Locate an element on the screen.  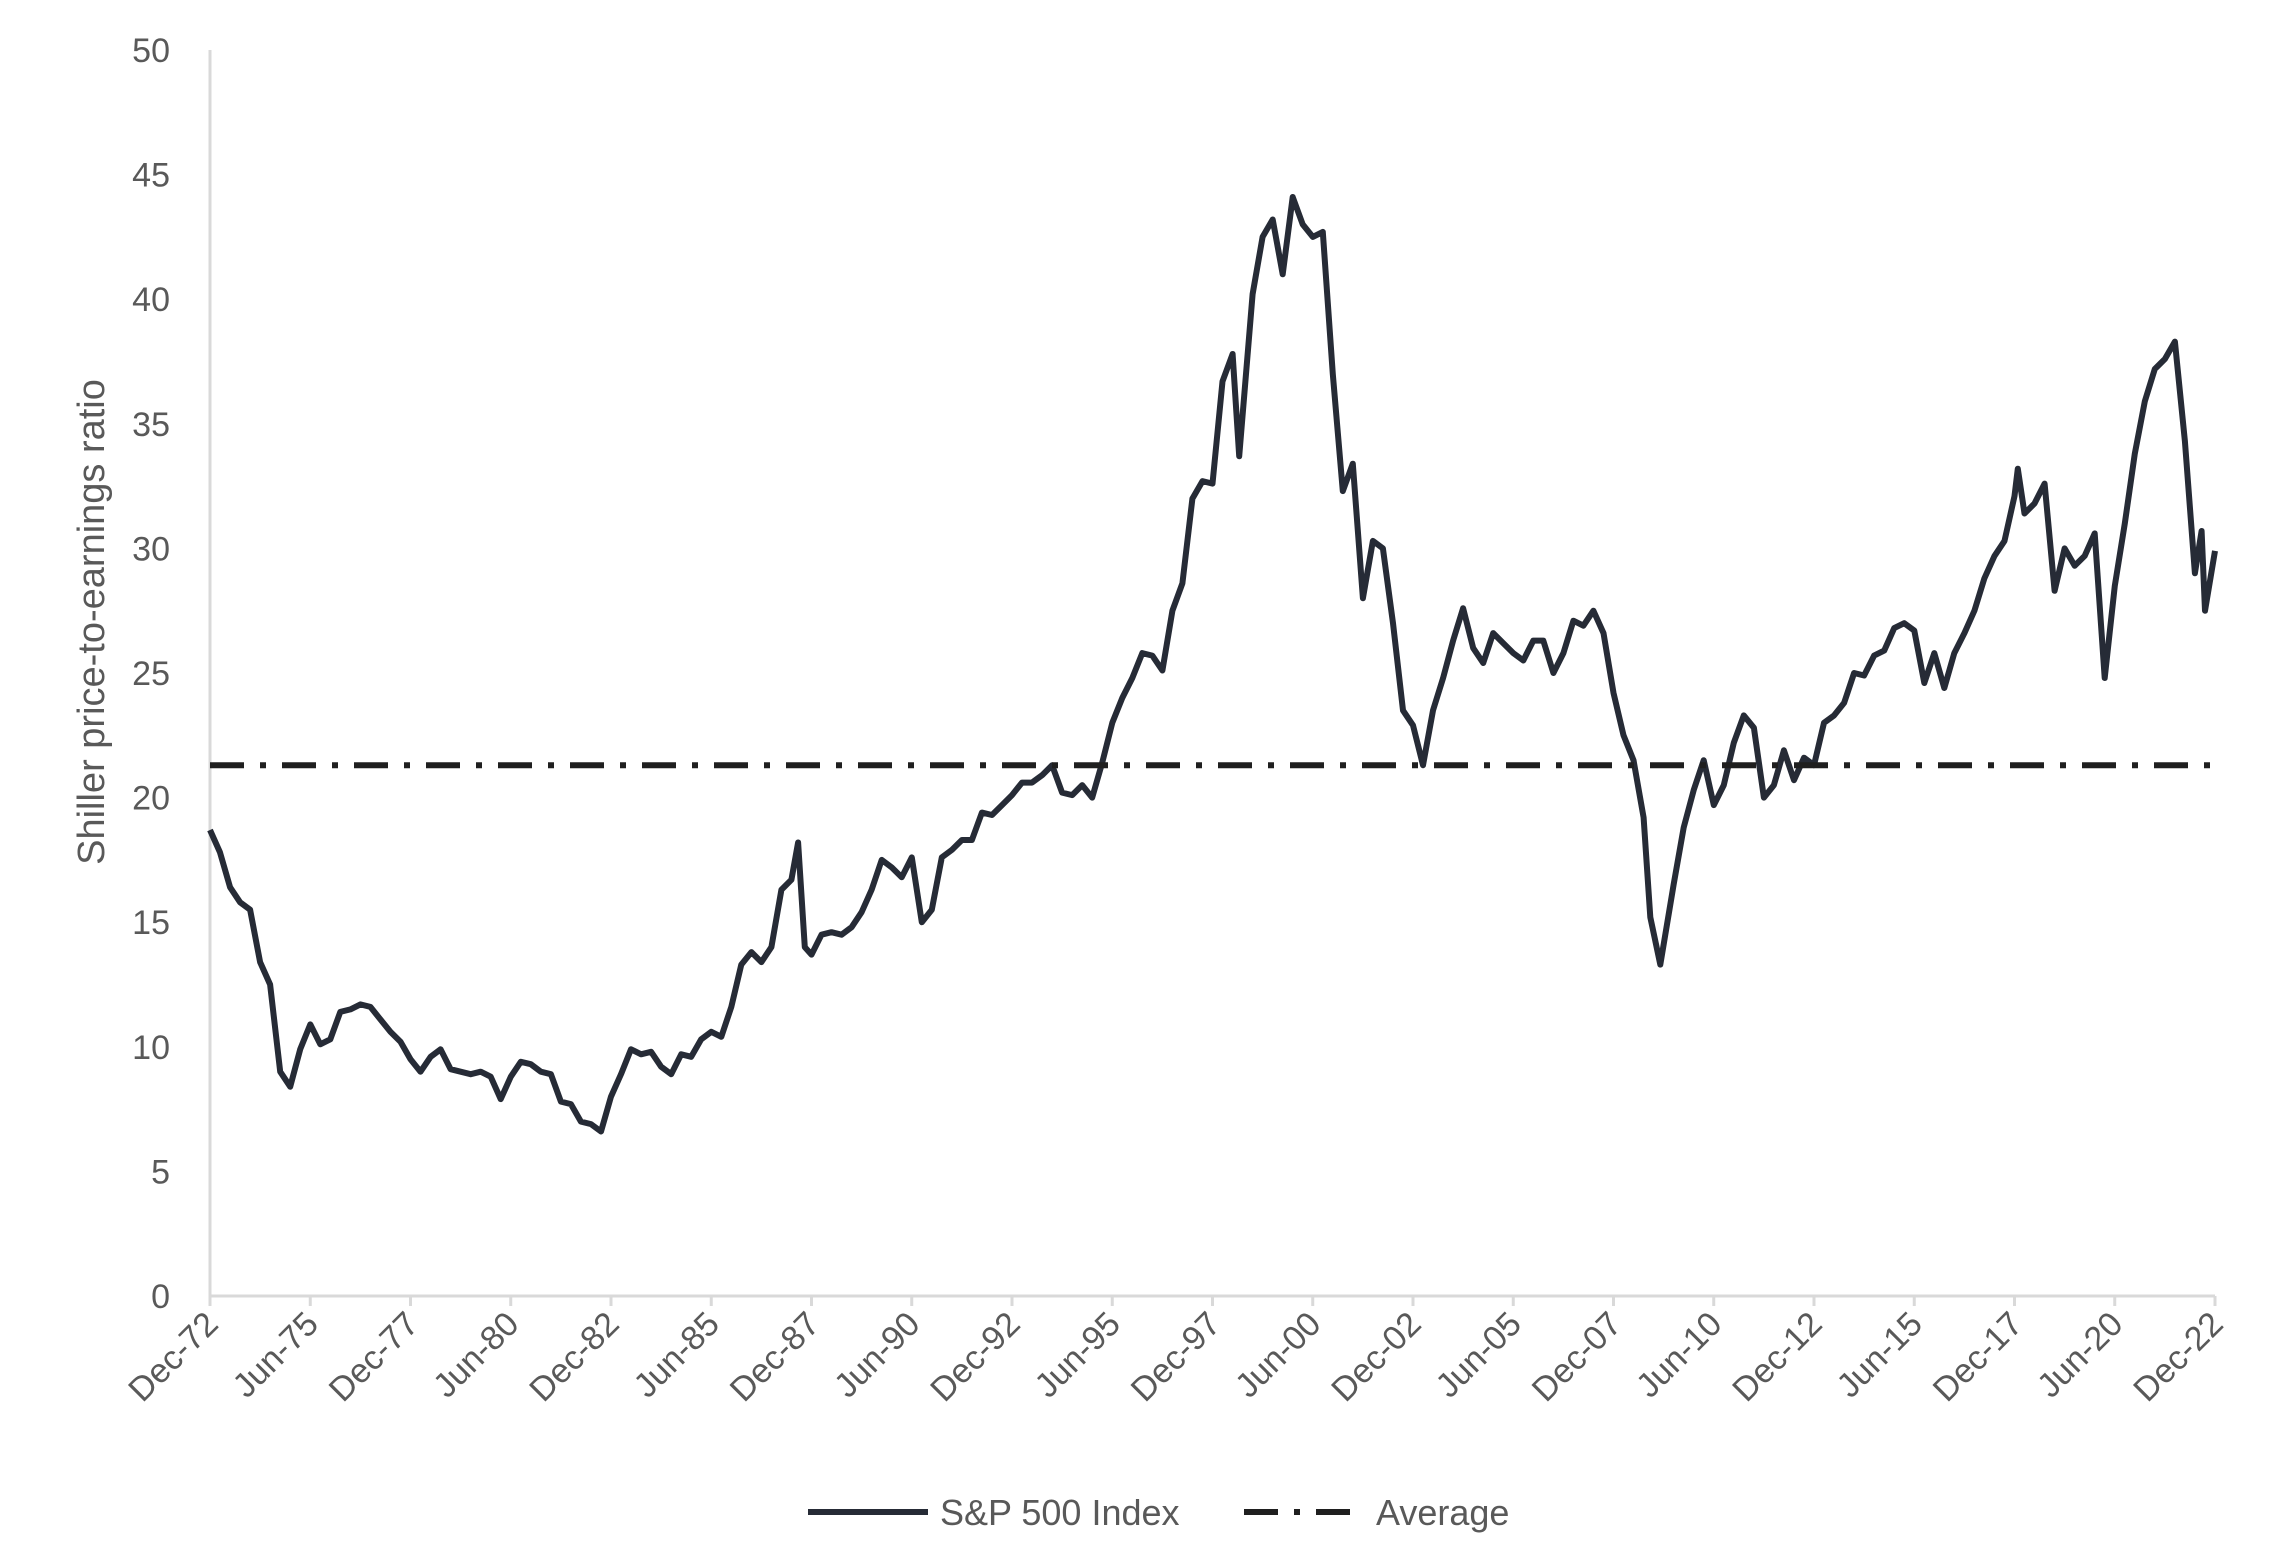
x-tick-label: Jun-95 is located at coordinates (1078, 1355).